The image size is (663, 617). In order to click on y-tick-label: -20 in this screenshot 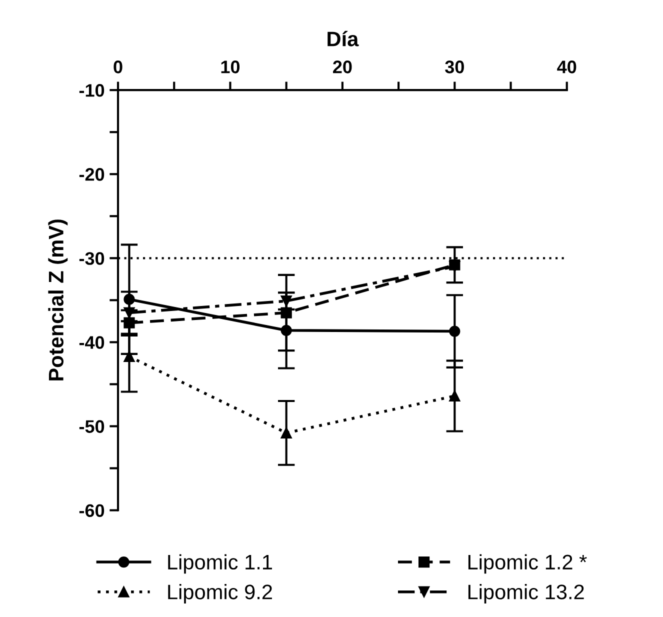, I will do `click(91, 174)`.